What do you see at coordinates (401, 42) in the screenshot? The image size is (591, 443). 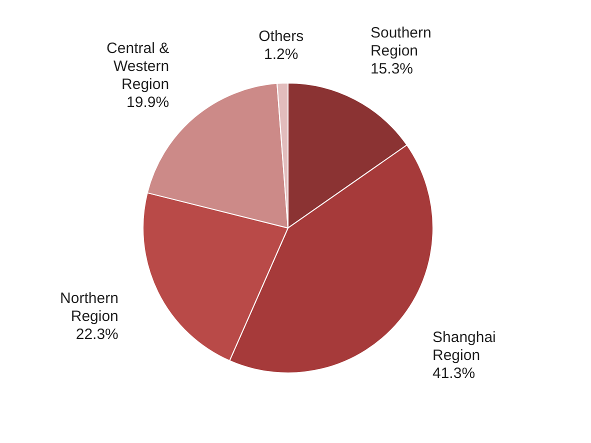 I see `slice-label: Southern Region` at bounding box center [401, 42].